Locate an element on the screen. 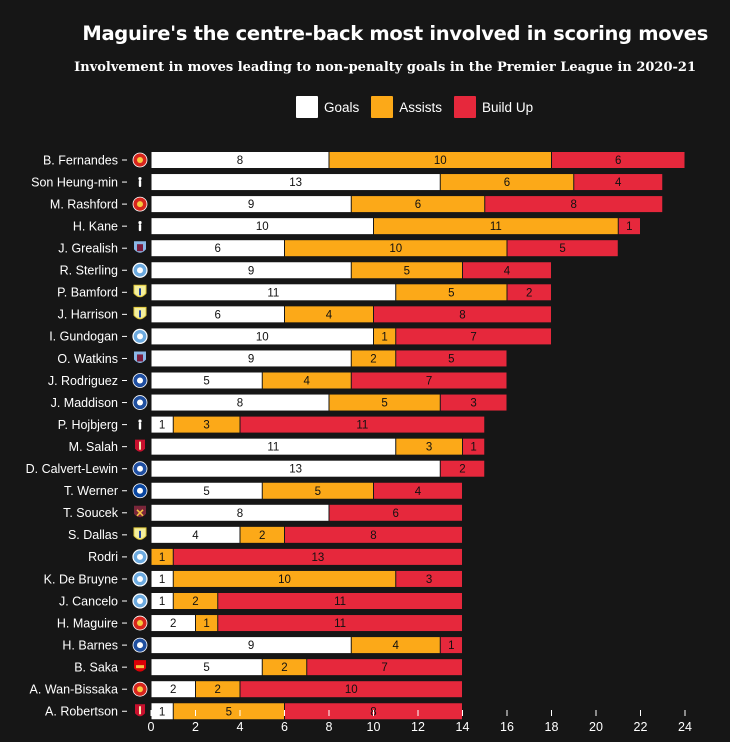  bar-row-k-de-bruyne: K. De Bruyne 1 10 3 is located at coordinates (253, 578).